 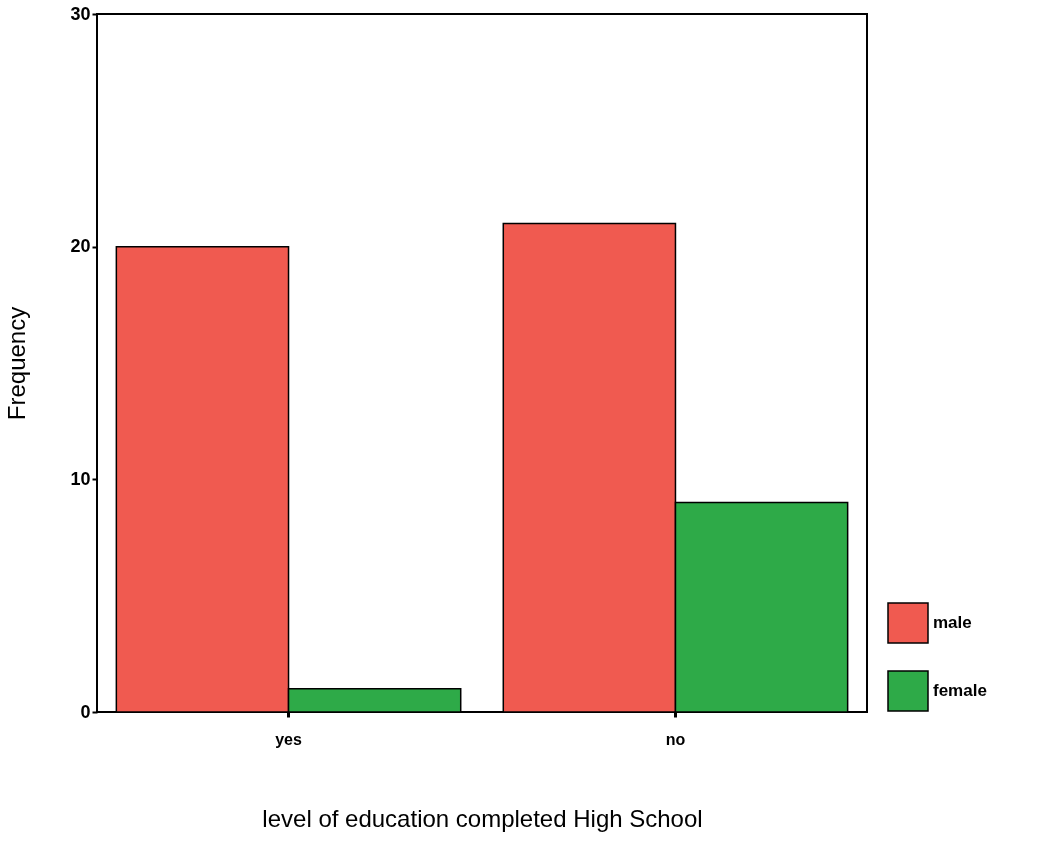 What do you see at coordinates (960, 690) in the screenshot?
I see `legend-label: female` at bounding box center [960, 690].